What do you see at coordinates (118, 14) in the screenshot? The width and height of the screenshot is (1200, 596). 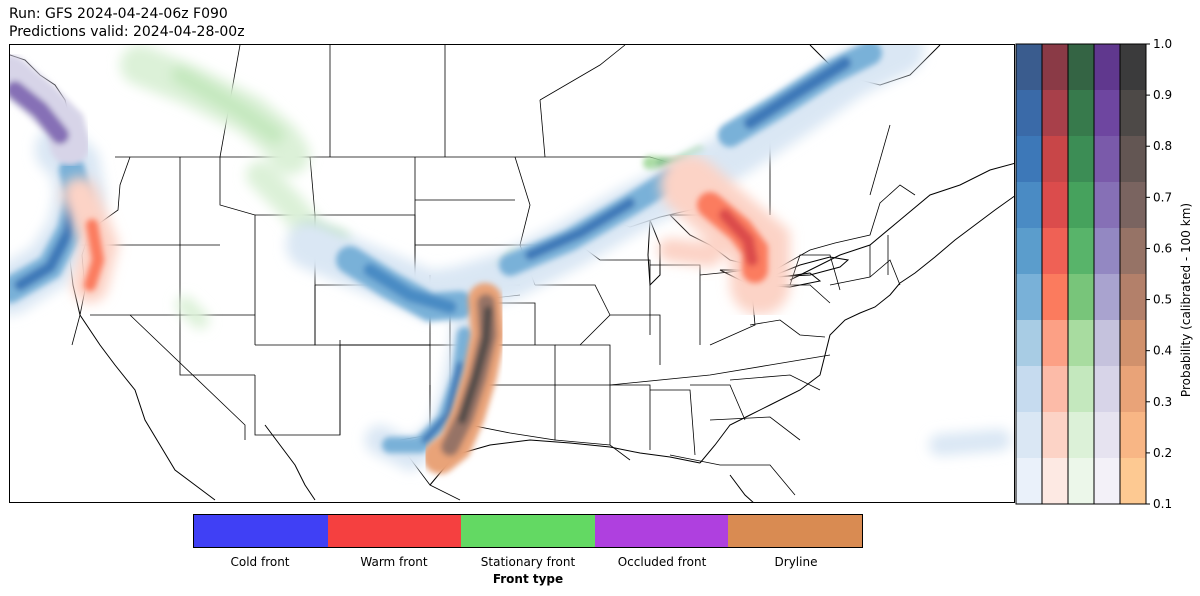 I see `run-title: Run: GFS 2024-04-24-06z F090` at bounding box center [118, 14].